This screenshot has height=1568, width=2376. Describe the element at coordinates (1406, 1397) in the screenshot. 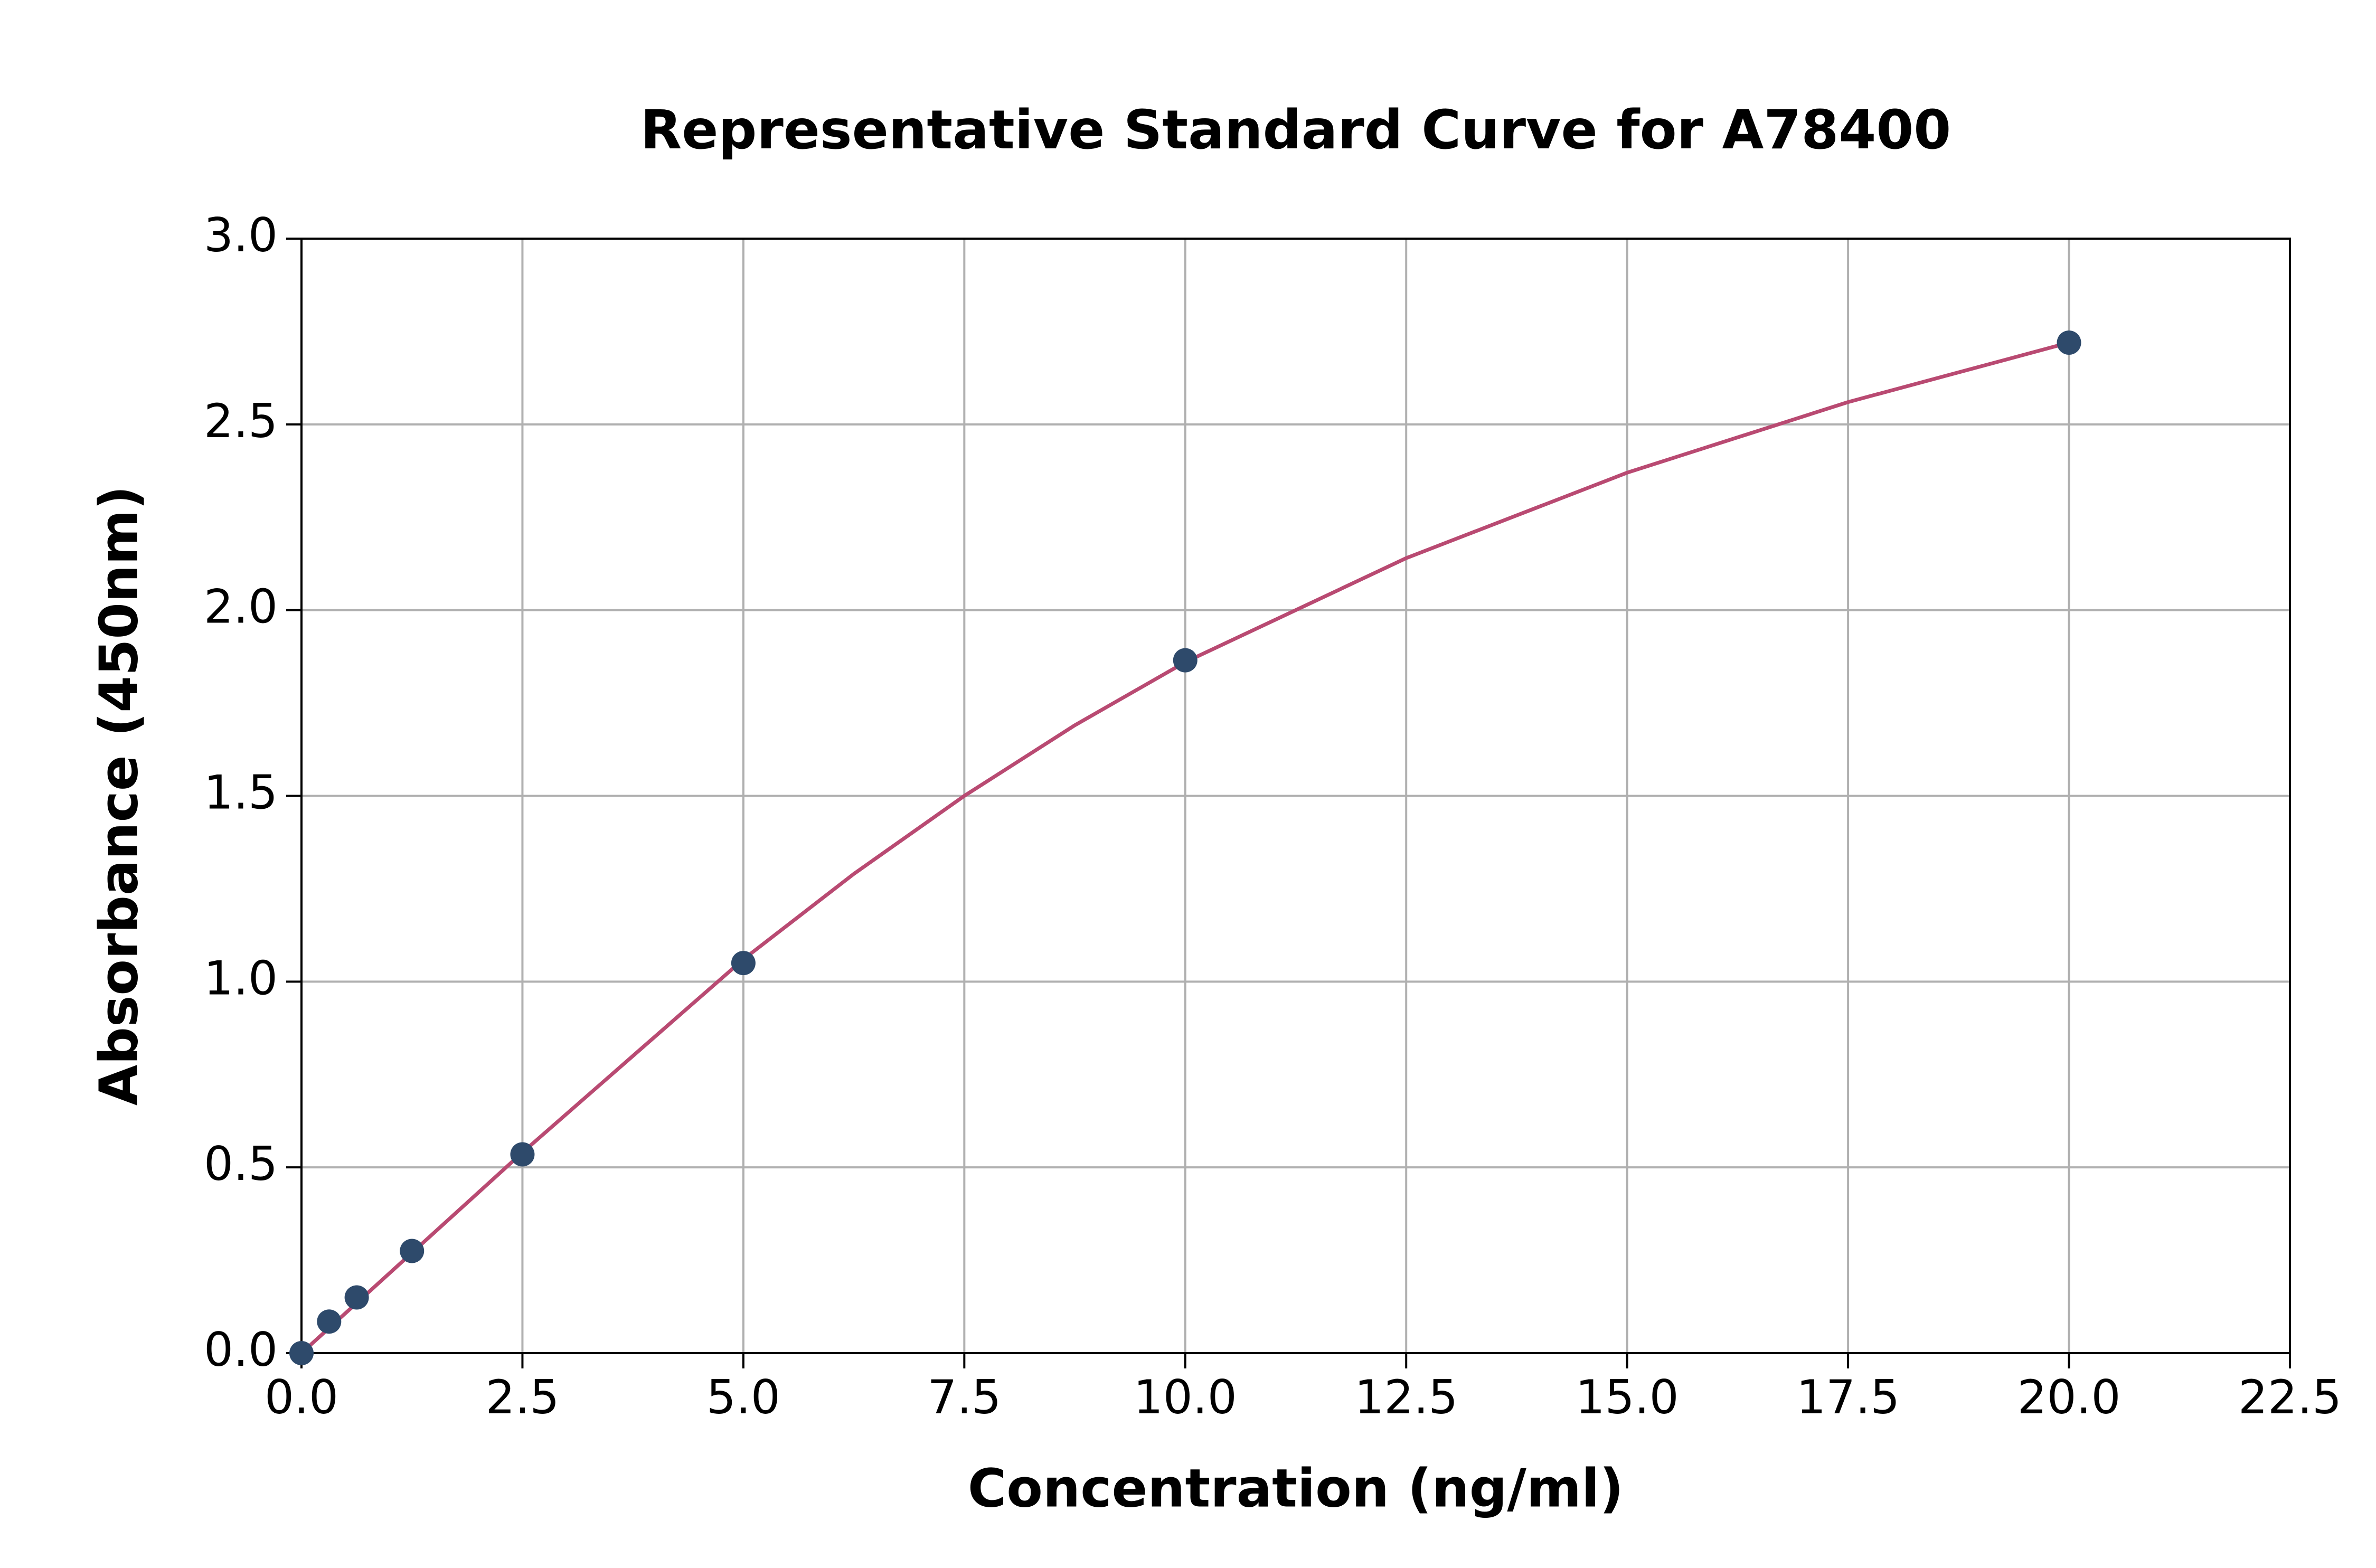

I see `x-tick-label: 12.5` at that location.